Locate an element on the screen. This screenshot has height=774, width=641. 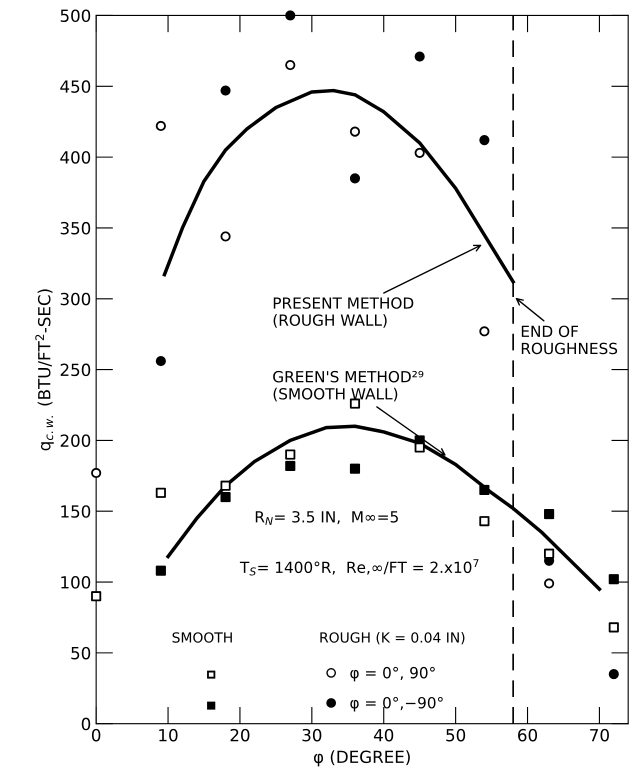
x-tick-label: 30 is located at coordinates (312, 735).